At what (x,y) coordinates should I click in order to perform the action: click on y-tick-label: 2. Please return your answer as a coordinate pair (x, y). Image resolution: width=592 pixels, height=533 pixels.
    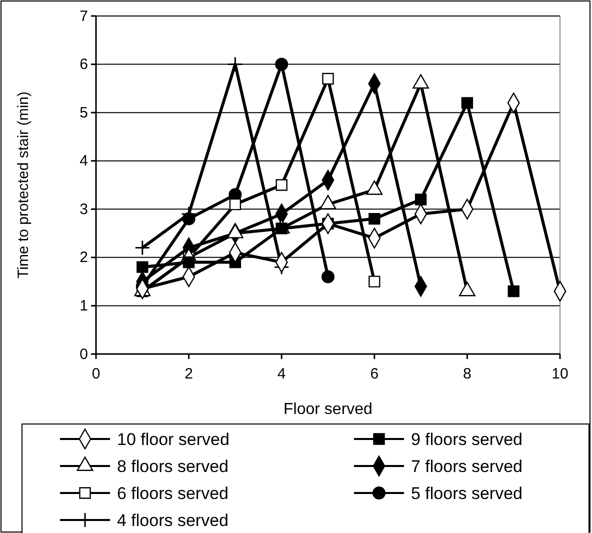
    Looking at the image, I should click on (84, 257).